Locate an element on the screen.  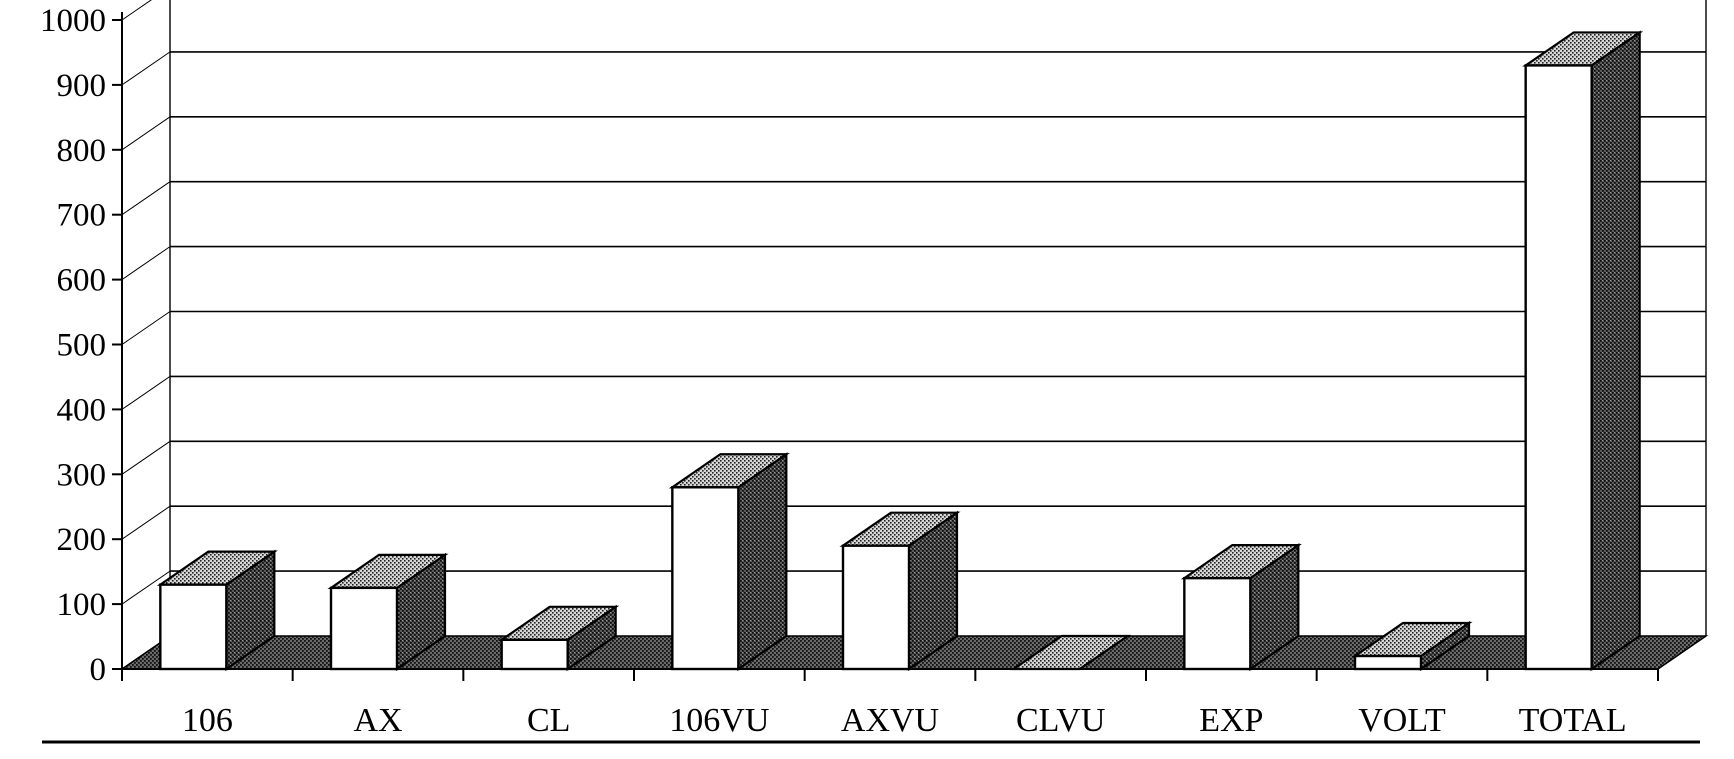
bar-top is located at coordinates (1071, 652).